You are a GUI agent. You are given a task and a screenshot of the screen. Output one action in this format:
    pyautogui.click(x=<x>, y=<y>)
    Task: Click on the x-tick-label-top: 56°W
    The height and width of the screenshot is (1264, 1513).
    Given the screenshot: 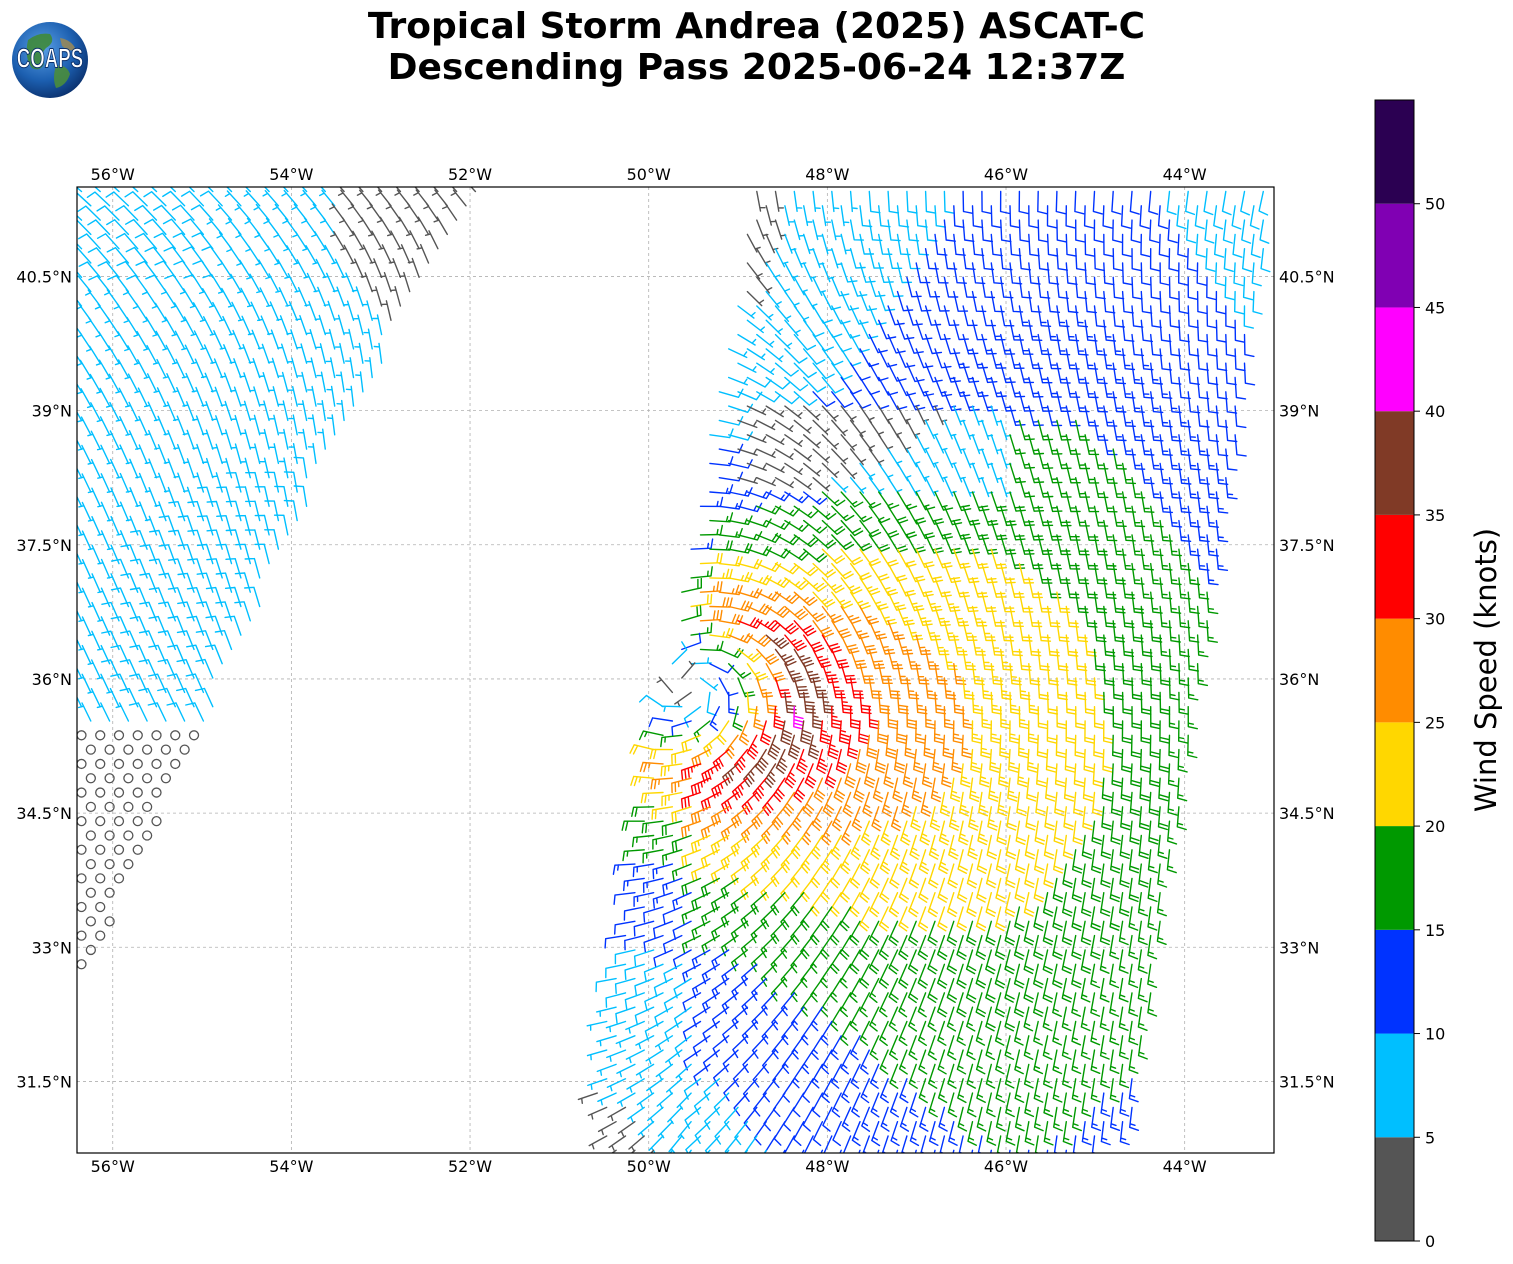 What is the action you would take?
    pyautogui.click(x=113, y=174)
    